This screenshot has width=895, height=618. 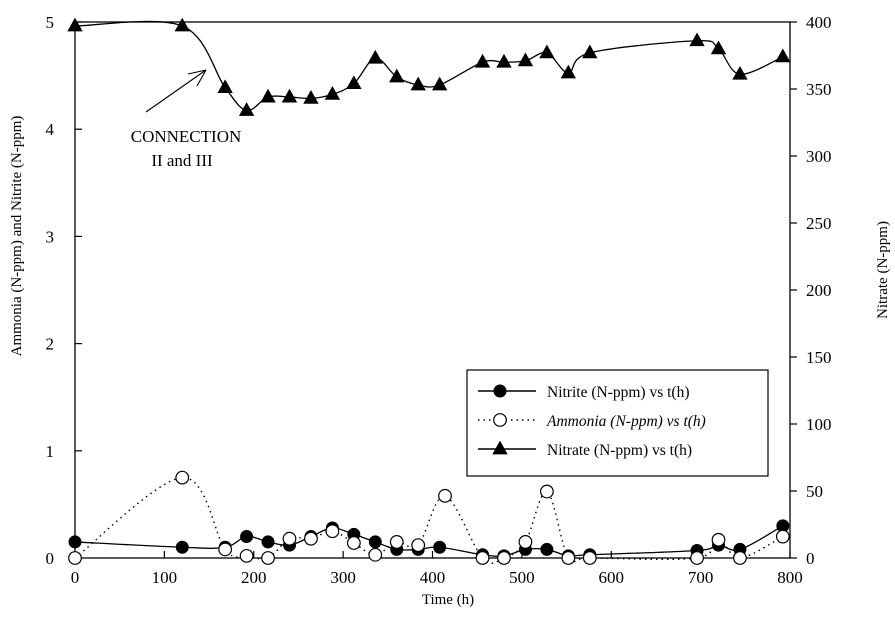 I want to click on y-left-tick-label: 0, so click(x=50, y=558).